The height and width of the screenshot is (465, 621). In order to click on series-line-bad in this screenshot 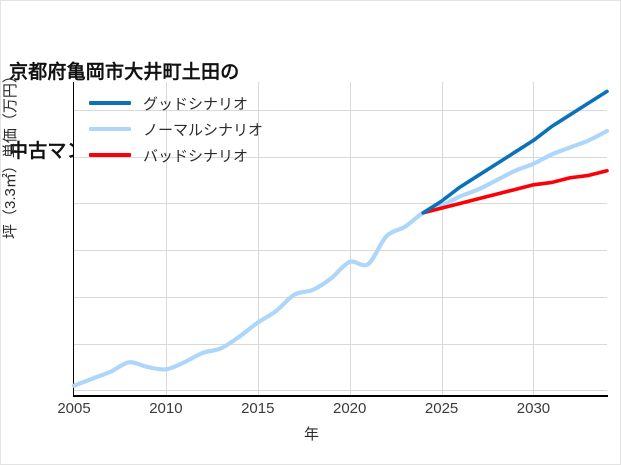, I will do `click(515, 191)`.